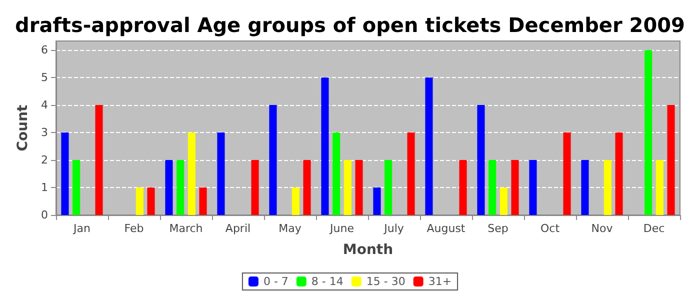 The width and height of the screenshot is (700, 300). Describe the element at coordinates (81, 228) in the screenshot. I see `x-tick-label: Jan` at that location.